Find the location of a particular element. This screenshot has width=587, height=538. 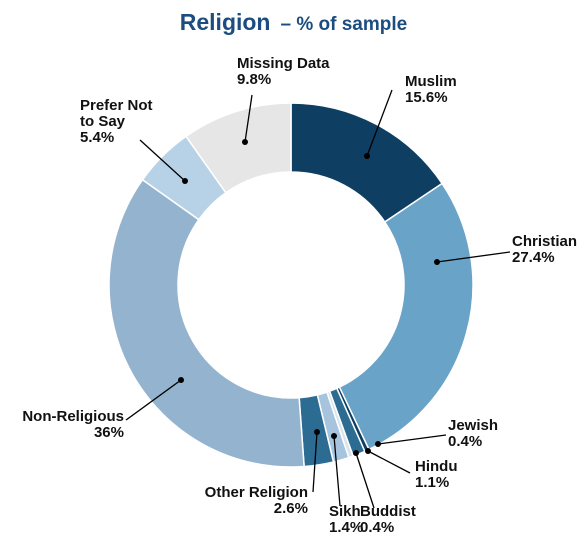

slice-missing-data is located at coordinates (238, 148).